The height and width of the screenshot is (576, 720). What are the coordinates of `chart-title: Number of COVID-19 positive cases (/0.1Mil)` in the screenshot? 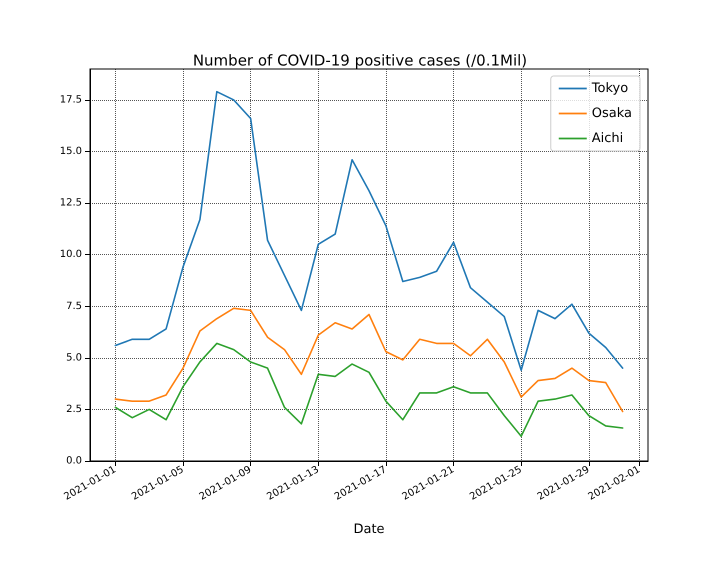 It's located at (360, 61).